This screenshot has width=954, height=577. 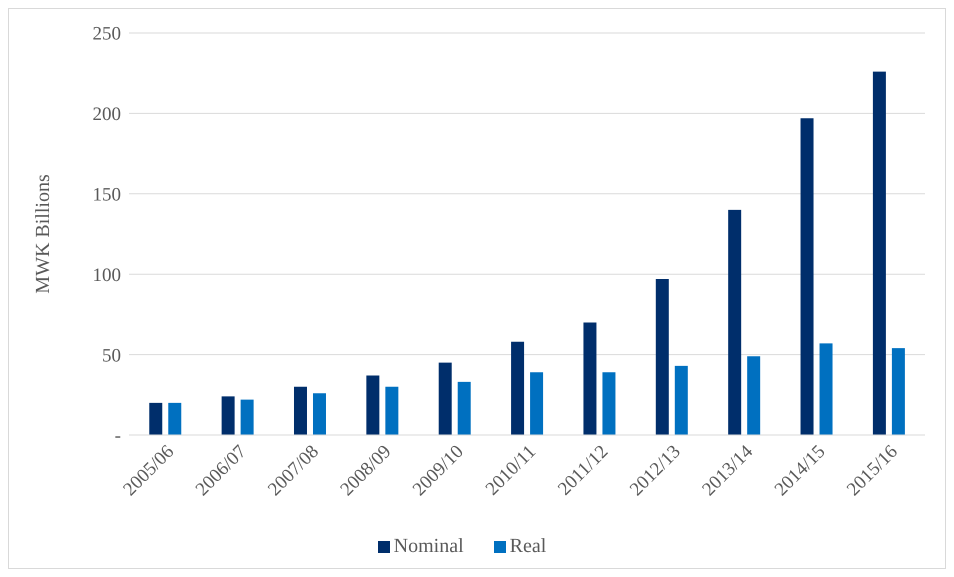 What do you see at coordinates (111, 355) in the screenshot?
I see `y-tick-label: 50` at bounding box center [111, 355].